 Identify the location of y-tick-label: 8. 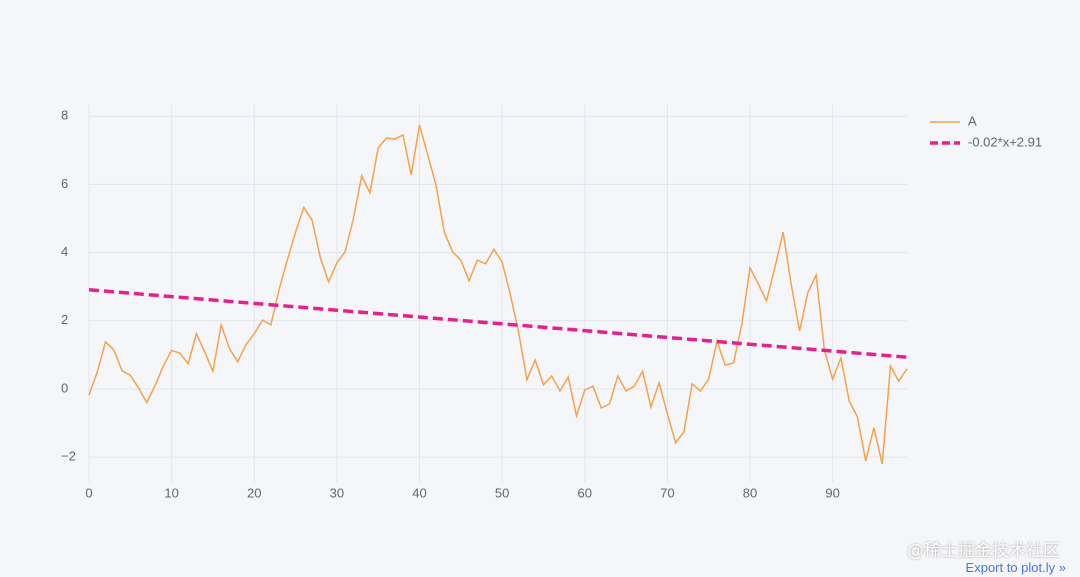
(64, 115).